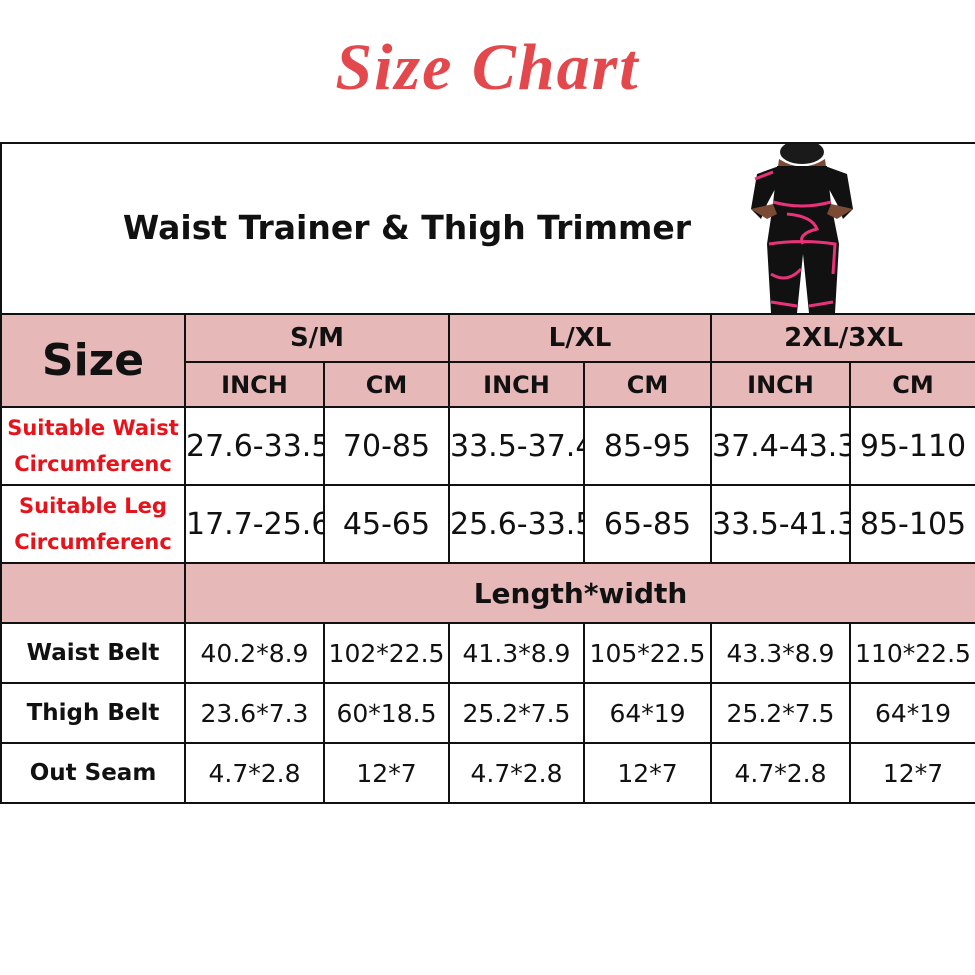 The height and width of the screenshot is (975, 975). Describe the element at coordinates (93, 593) in the screenshot. I see `empty-cell` at that location.